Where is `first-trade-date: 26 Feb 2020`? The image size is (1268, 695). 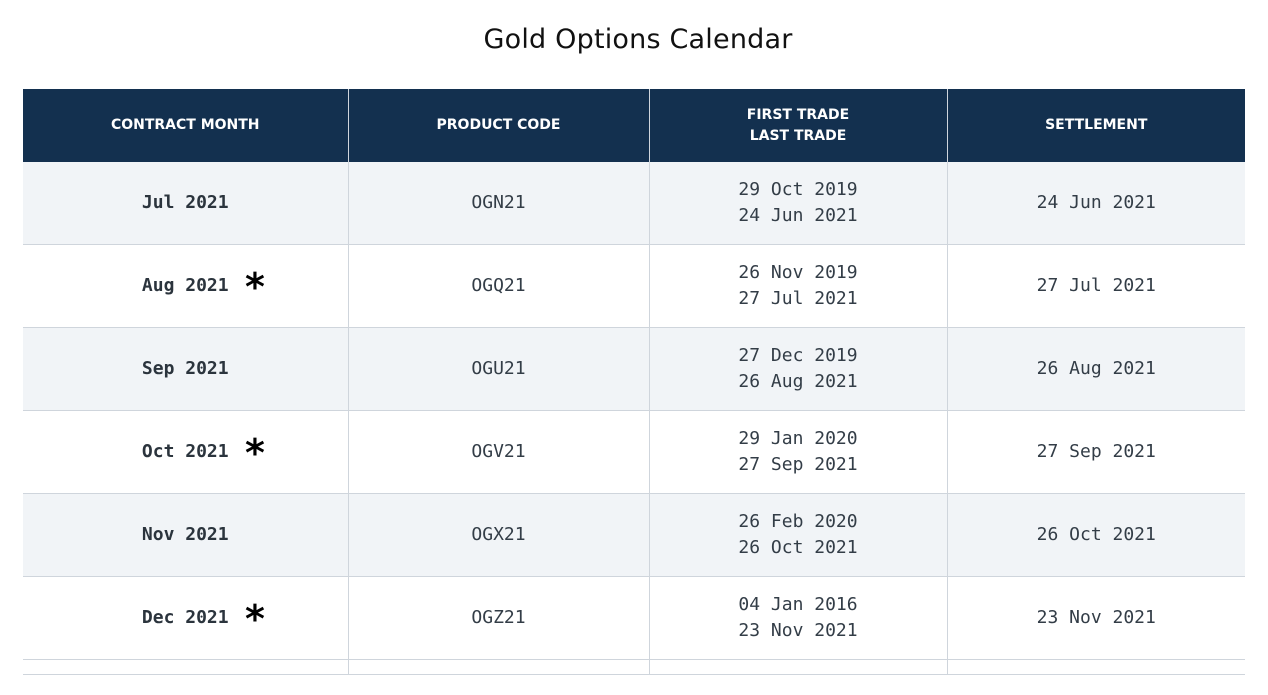
first-trade-date: 26 Feb 2020 is located at coordinates (798, 521).